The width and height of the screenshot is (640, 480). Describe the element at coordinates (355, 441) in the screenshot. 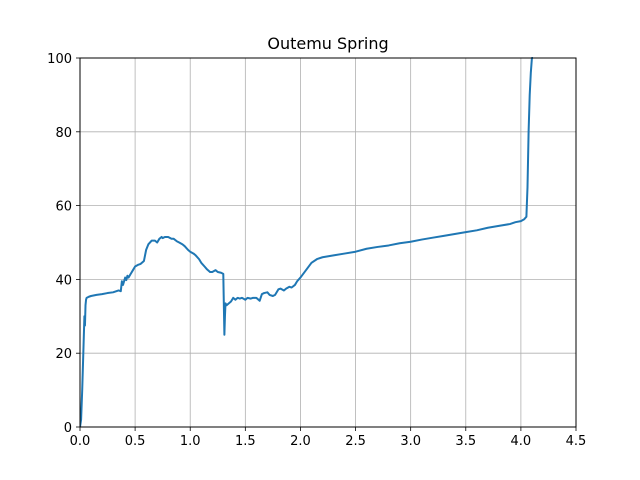

I see `x-tick-label: 2.5` at that location.